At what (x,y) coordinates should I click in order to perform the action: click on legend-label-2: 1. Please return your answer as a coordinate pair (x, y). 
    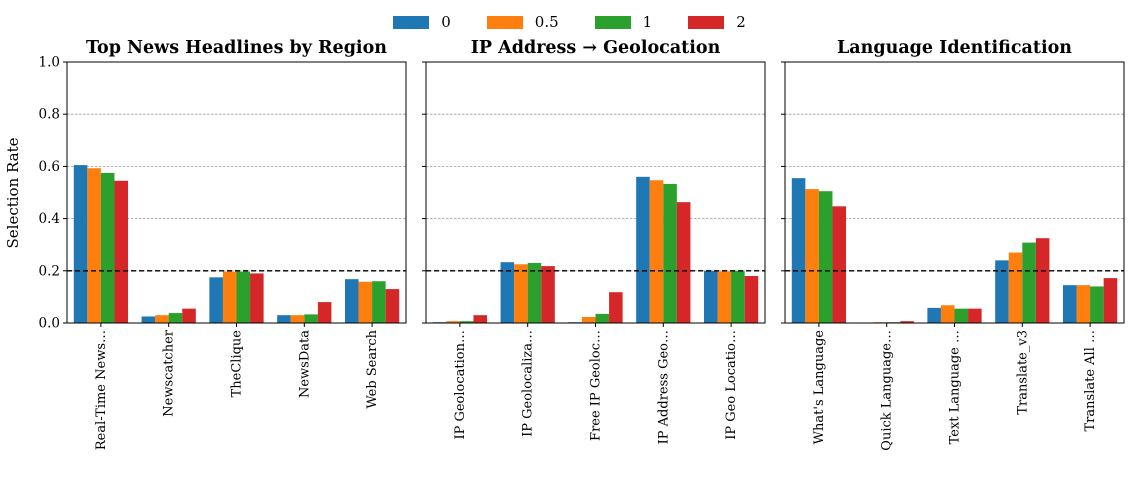
    Looking at the image, I should click on (647, 22).